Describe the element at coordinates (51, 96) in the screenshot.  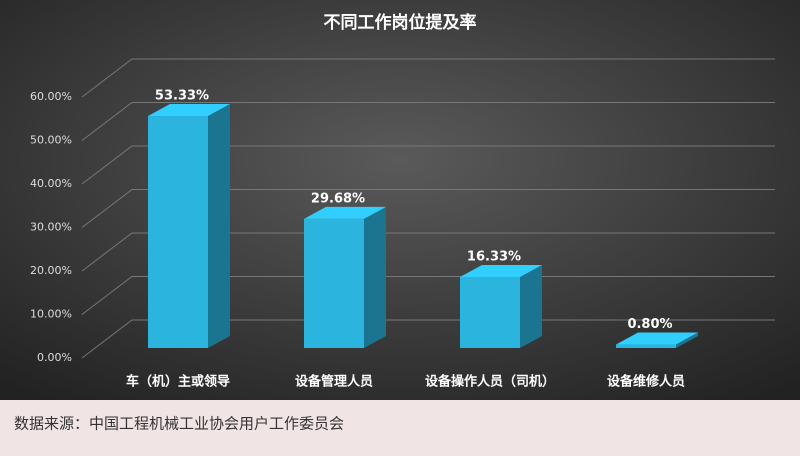
I see `y-tick-label: 60.00%` at that location.